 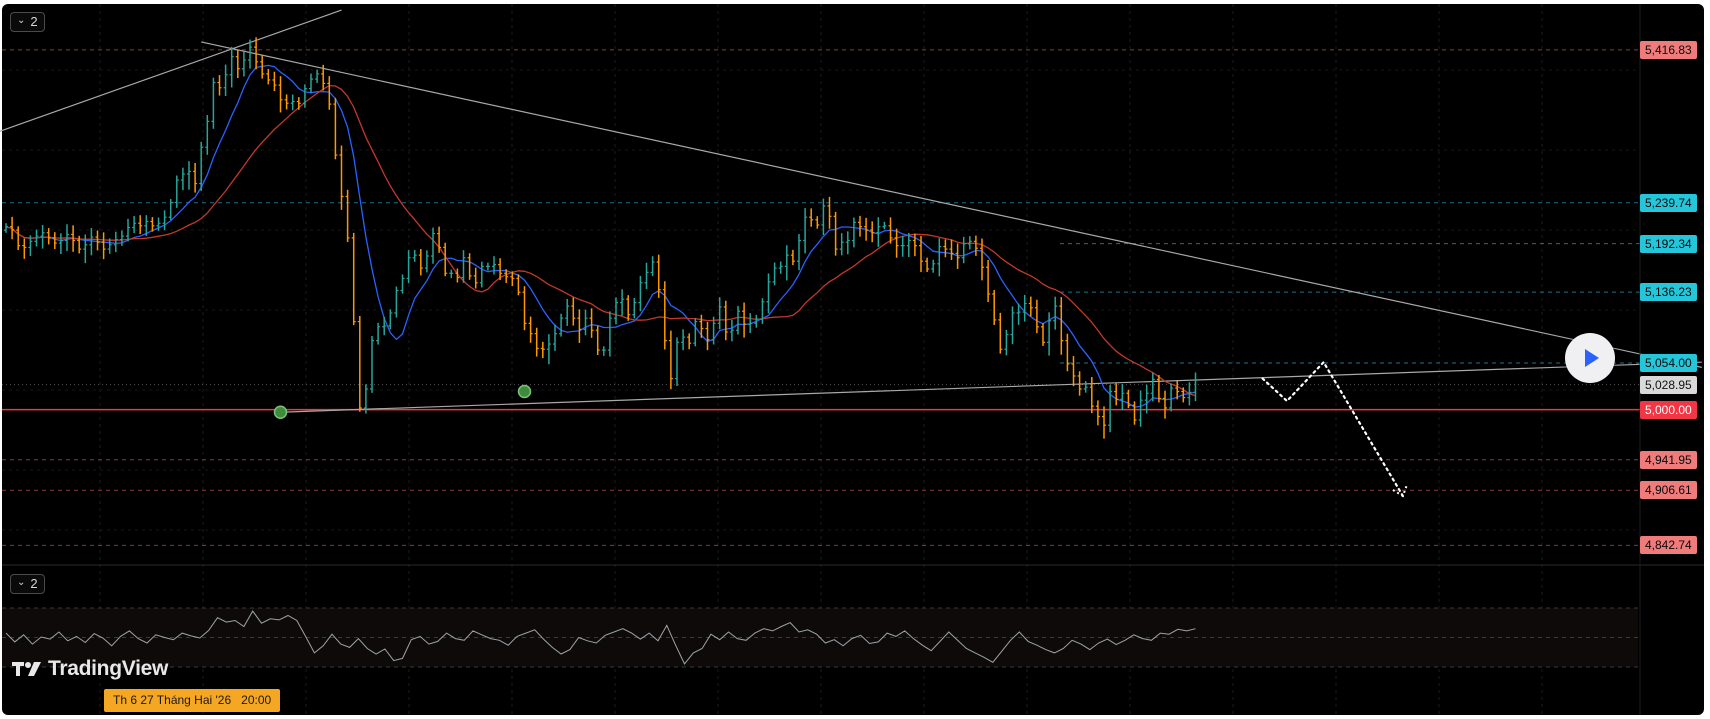 What do you see at coordinates (26, 669) in the screenshot?
I see `tradingview-logo-icon` at bounding box center [26, 669].